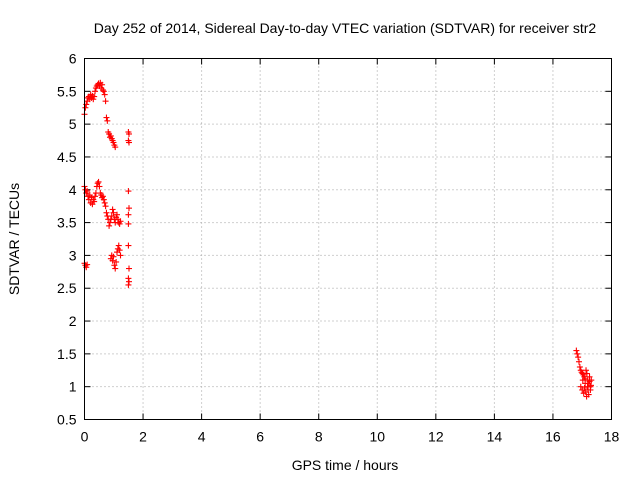 The image size is (640, 480). I want to click on y-tick-label: 0.5, so click(67, 420).